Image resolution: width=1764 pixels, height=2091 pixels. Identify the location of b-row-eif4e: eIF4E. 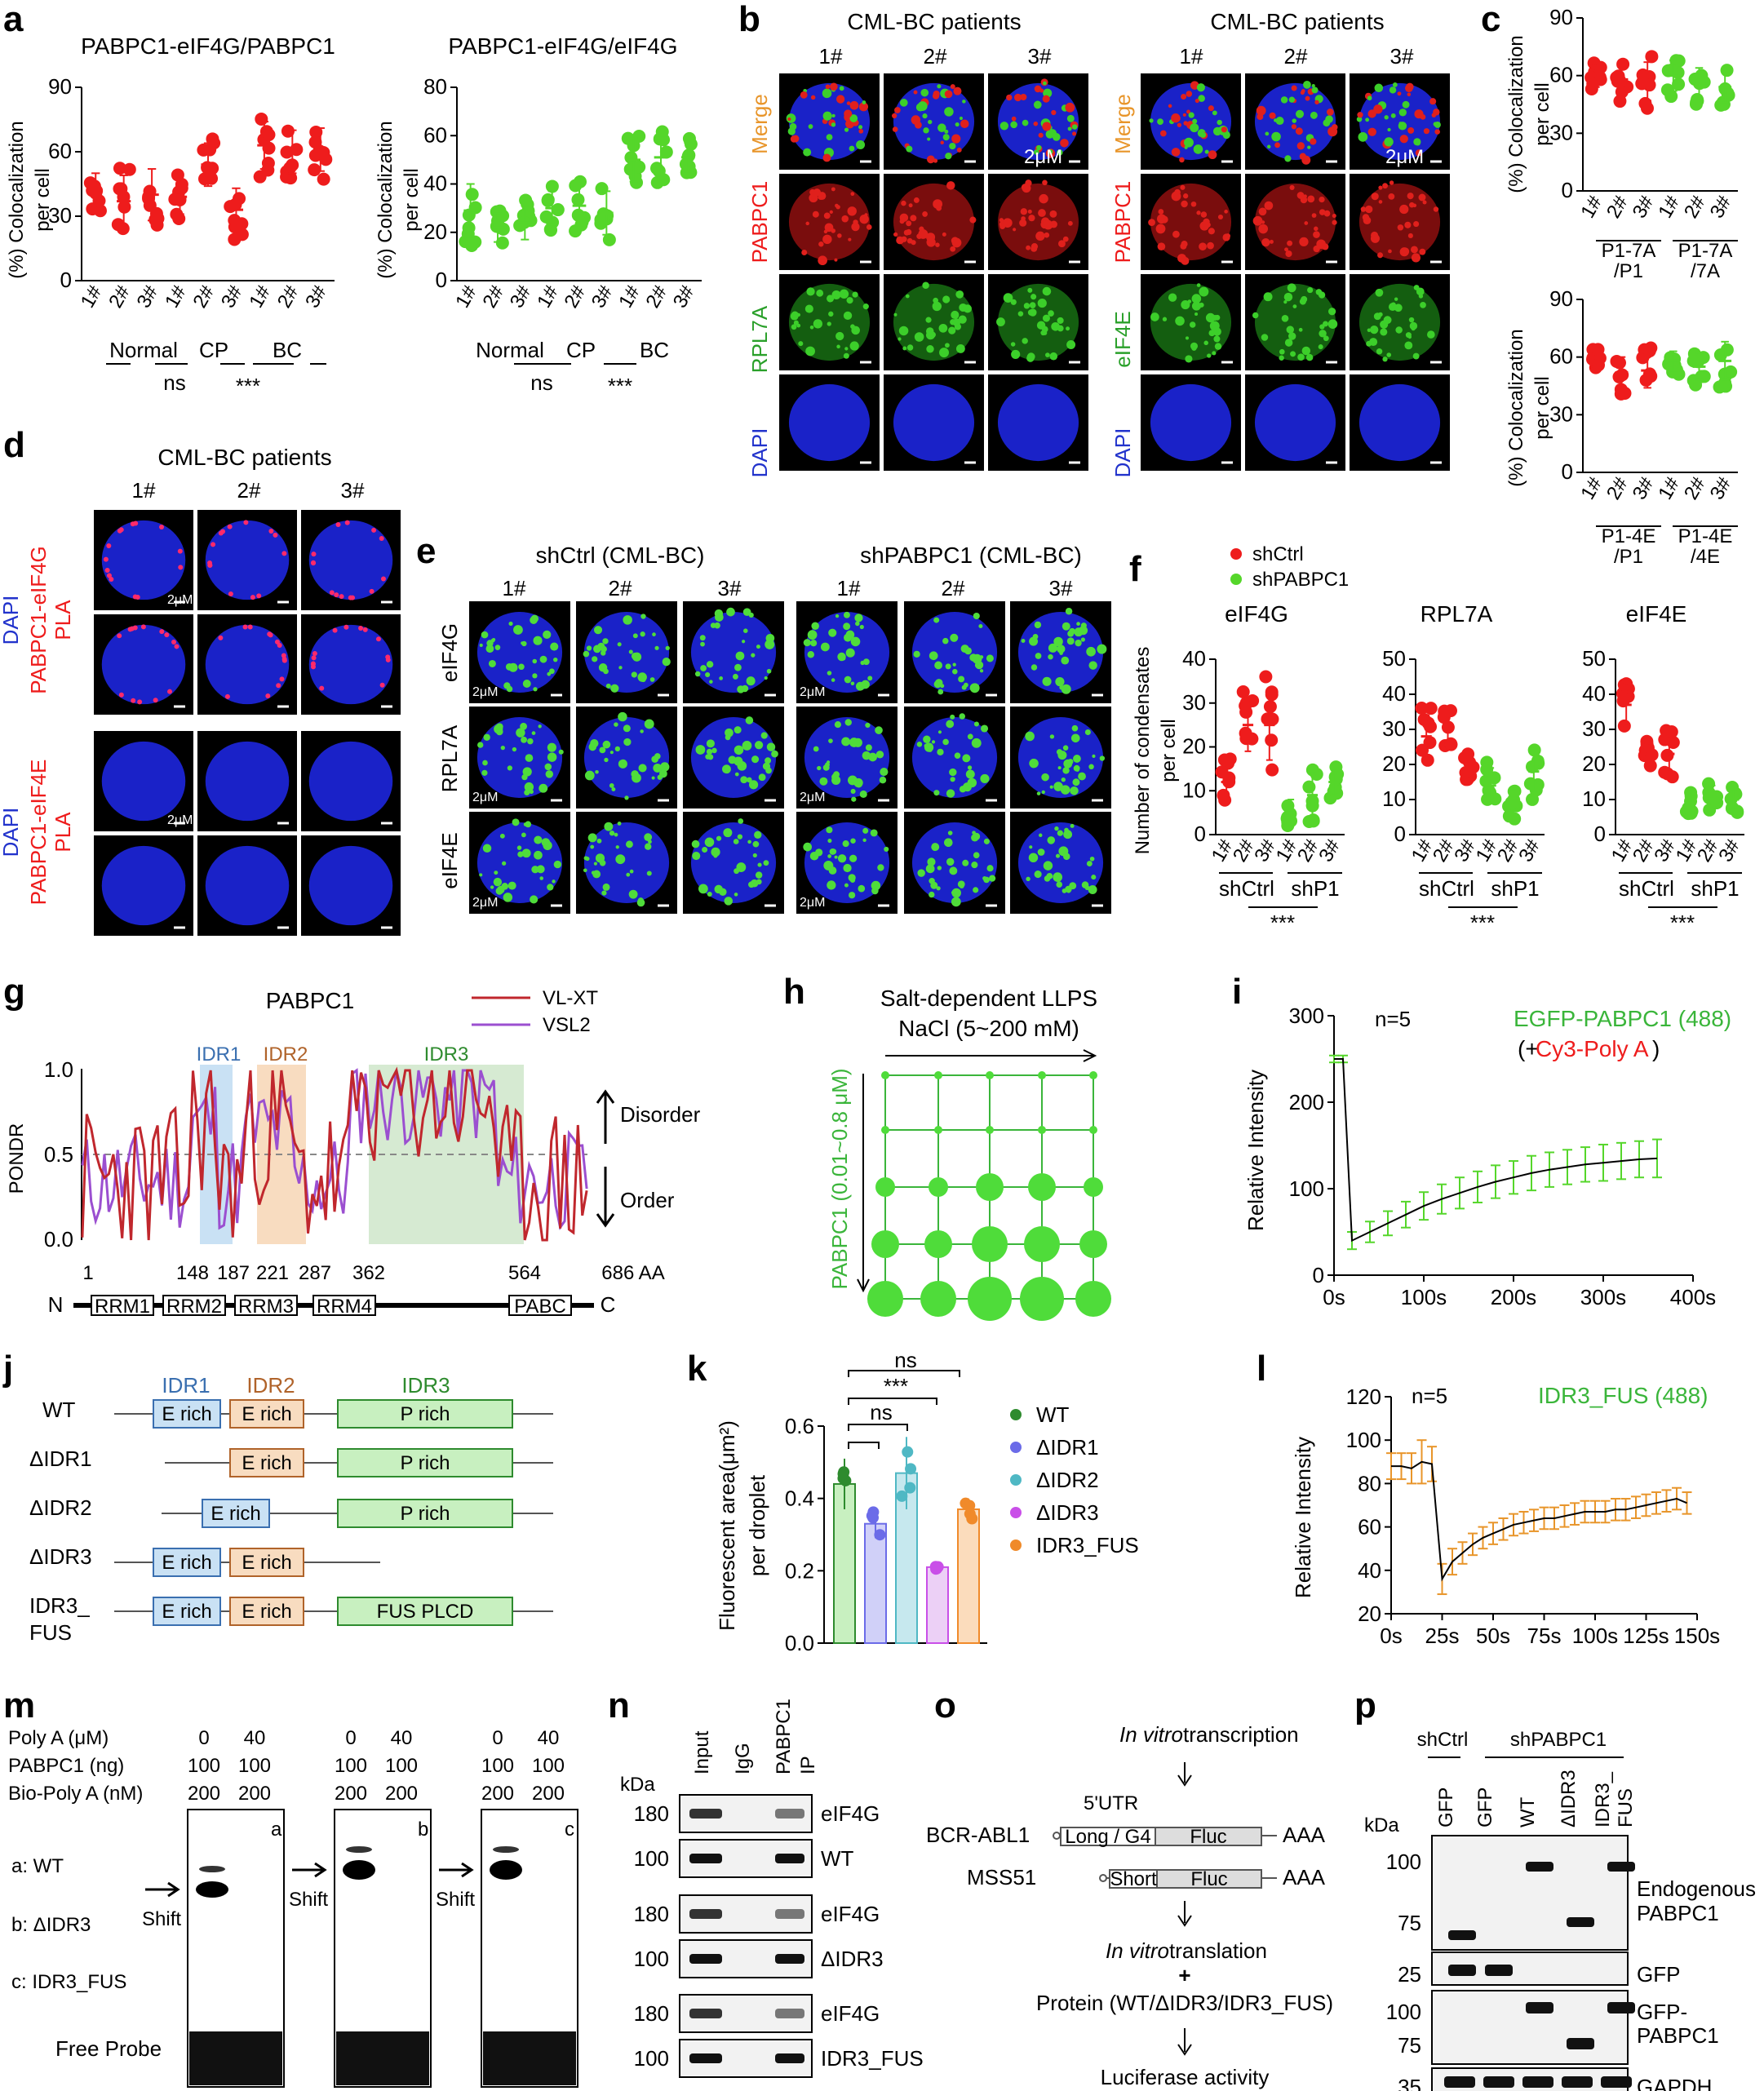
(1122, 339).